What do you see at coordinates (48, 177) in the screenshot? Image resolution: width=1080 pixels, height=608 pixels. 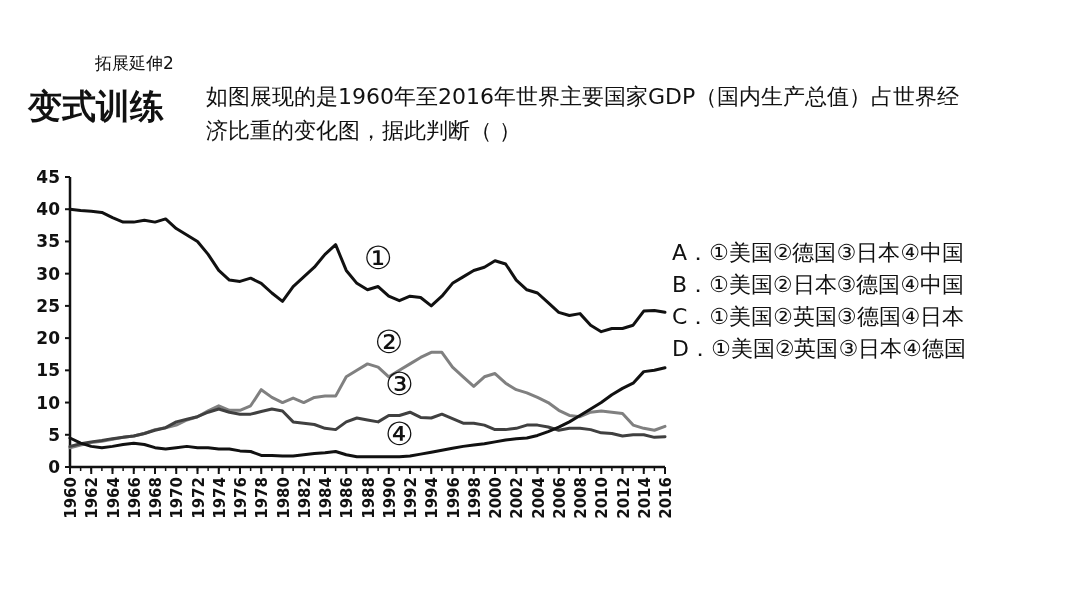 I see `y-tick-label: 45` at bounding box center [48, 177].